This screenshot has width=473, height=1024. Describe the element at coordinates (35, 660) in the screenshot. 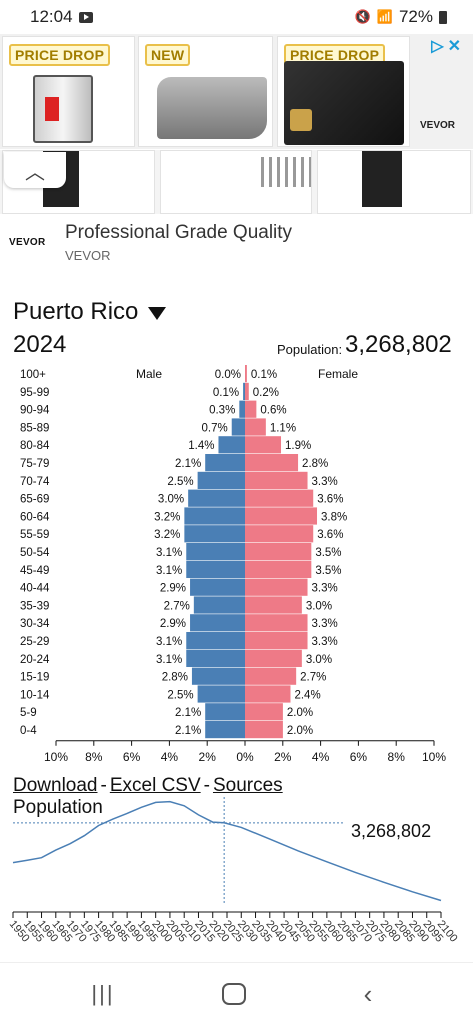

I see `age-group-label: 20-24` at that location.